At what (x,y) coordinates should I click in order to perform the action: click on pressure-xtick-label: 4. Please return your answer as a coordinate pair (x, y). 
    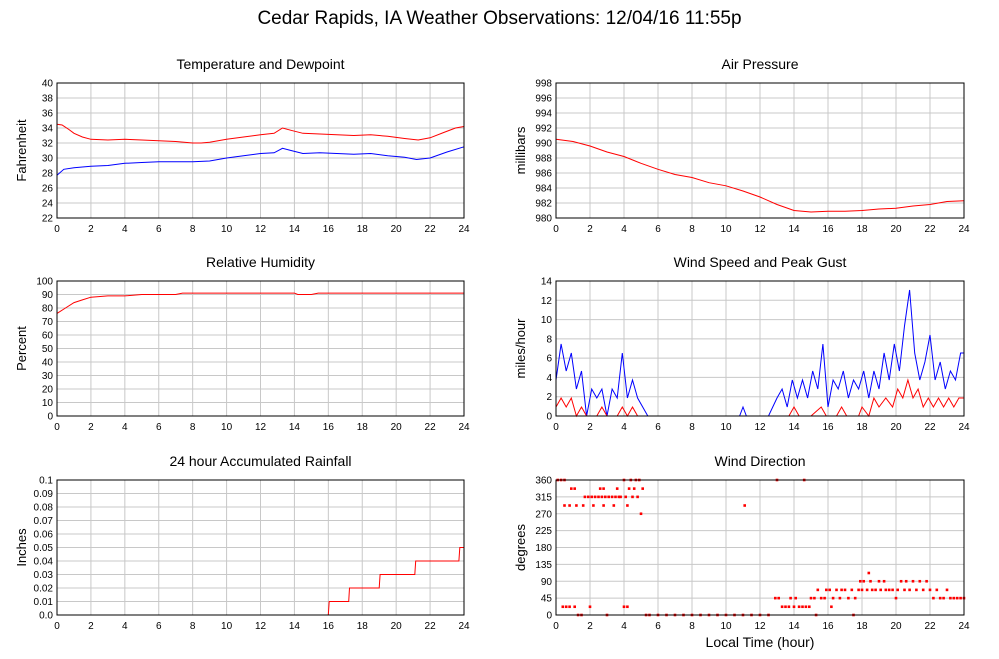
    Looking at the image, I should click on (624, 229).